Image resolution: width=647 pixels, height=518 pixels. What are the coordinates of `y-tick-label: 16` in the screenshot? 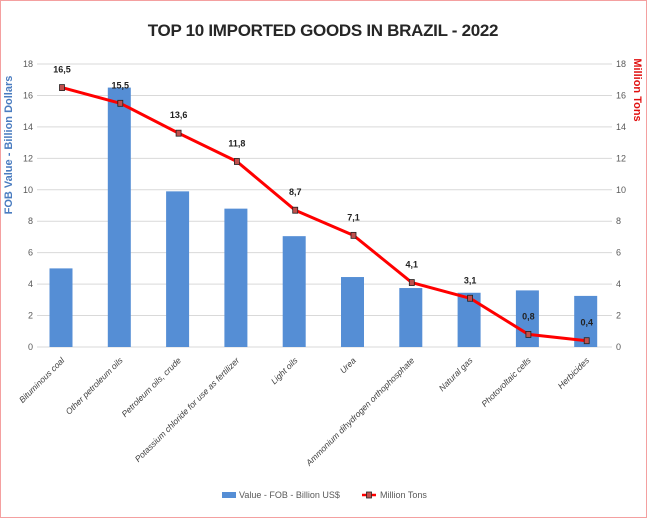 It's located at (28, 95).